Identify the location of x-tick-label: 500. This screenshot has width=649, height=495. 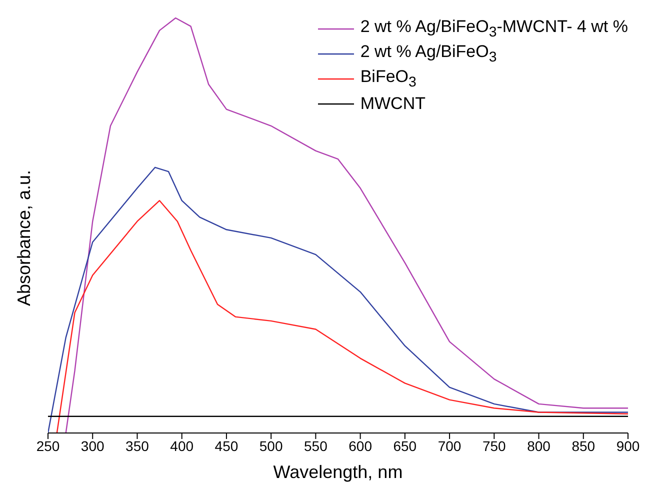
(271, 446).